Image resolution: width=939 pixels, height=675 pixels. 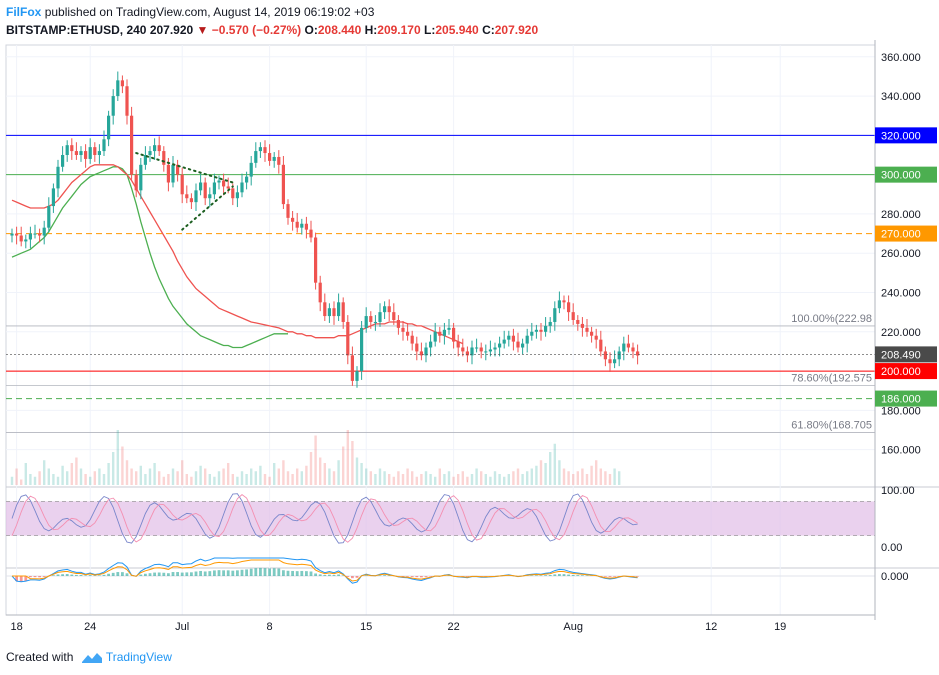 I want to click on time-tick: 15, so click(x=366, y=627).